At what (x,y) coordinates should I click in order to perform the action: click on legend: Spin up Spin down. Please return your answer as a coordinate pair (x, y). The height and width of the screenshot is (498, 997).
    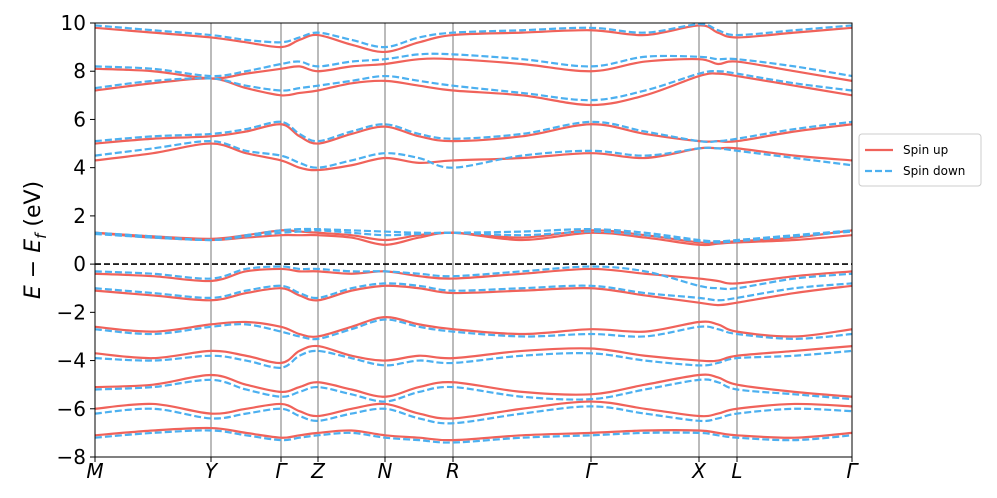
    Looking at the image, I should click on (920, 160).